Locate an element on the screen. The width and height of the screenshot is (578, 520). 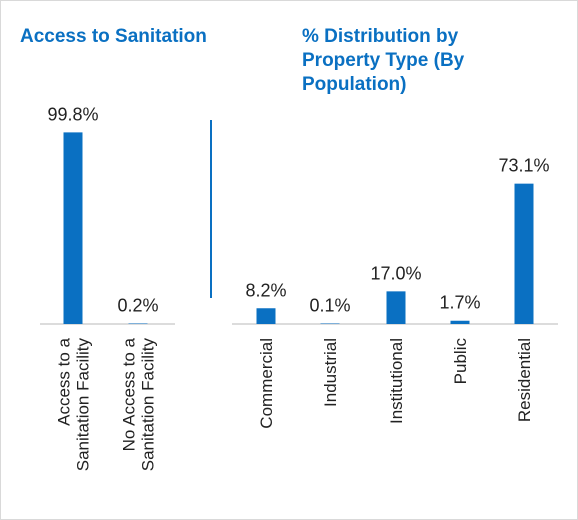
tick-label-public: Public is located at coordinates (460, 361).